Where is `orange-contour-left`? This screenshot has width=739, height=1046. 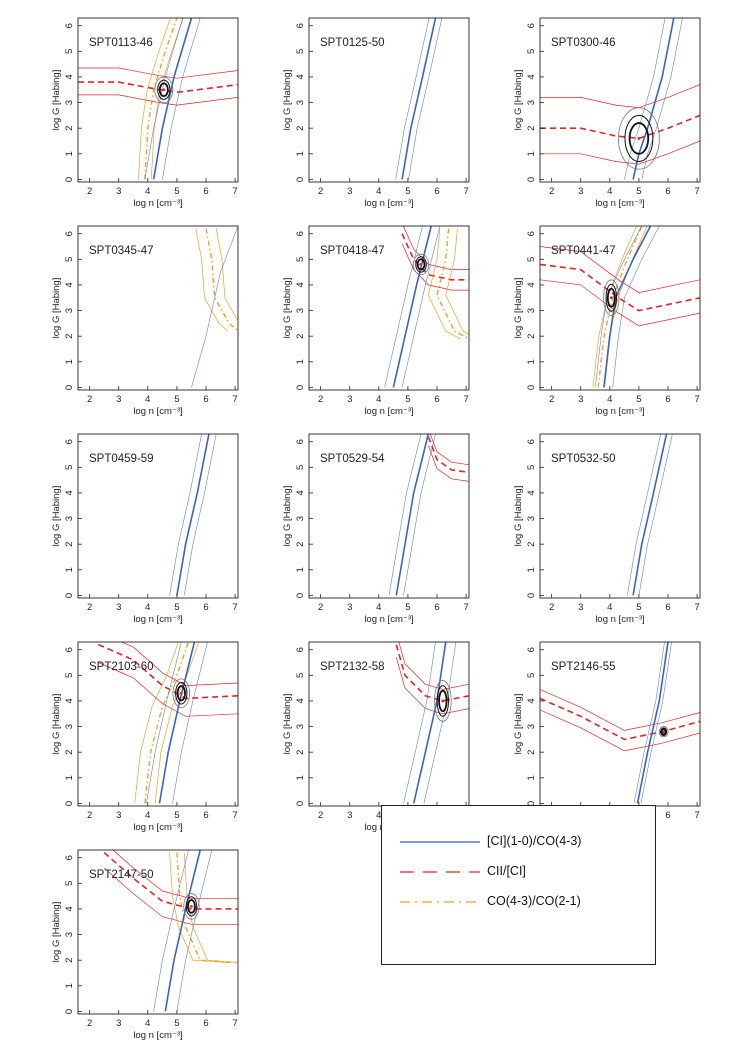 orange-contour-left is located at coordinates (212, 280).